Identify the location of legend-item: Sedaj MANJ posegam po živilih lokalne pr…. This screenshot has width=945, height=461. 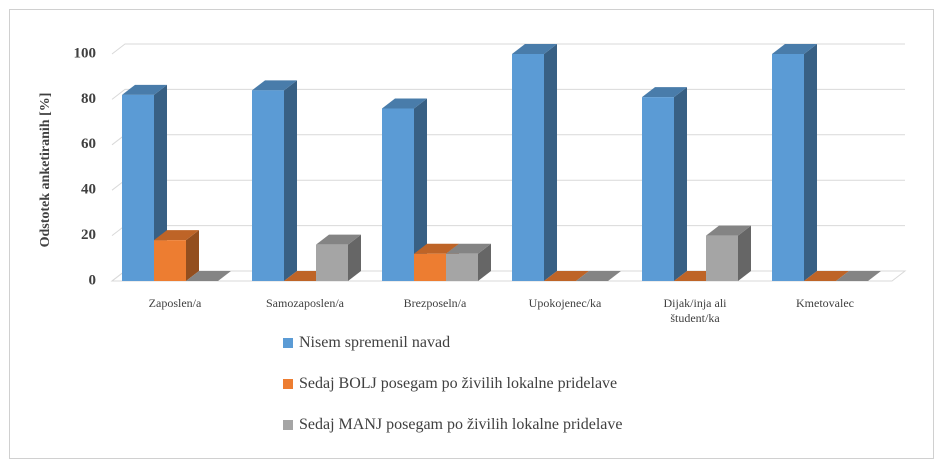
(481, 425).